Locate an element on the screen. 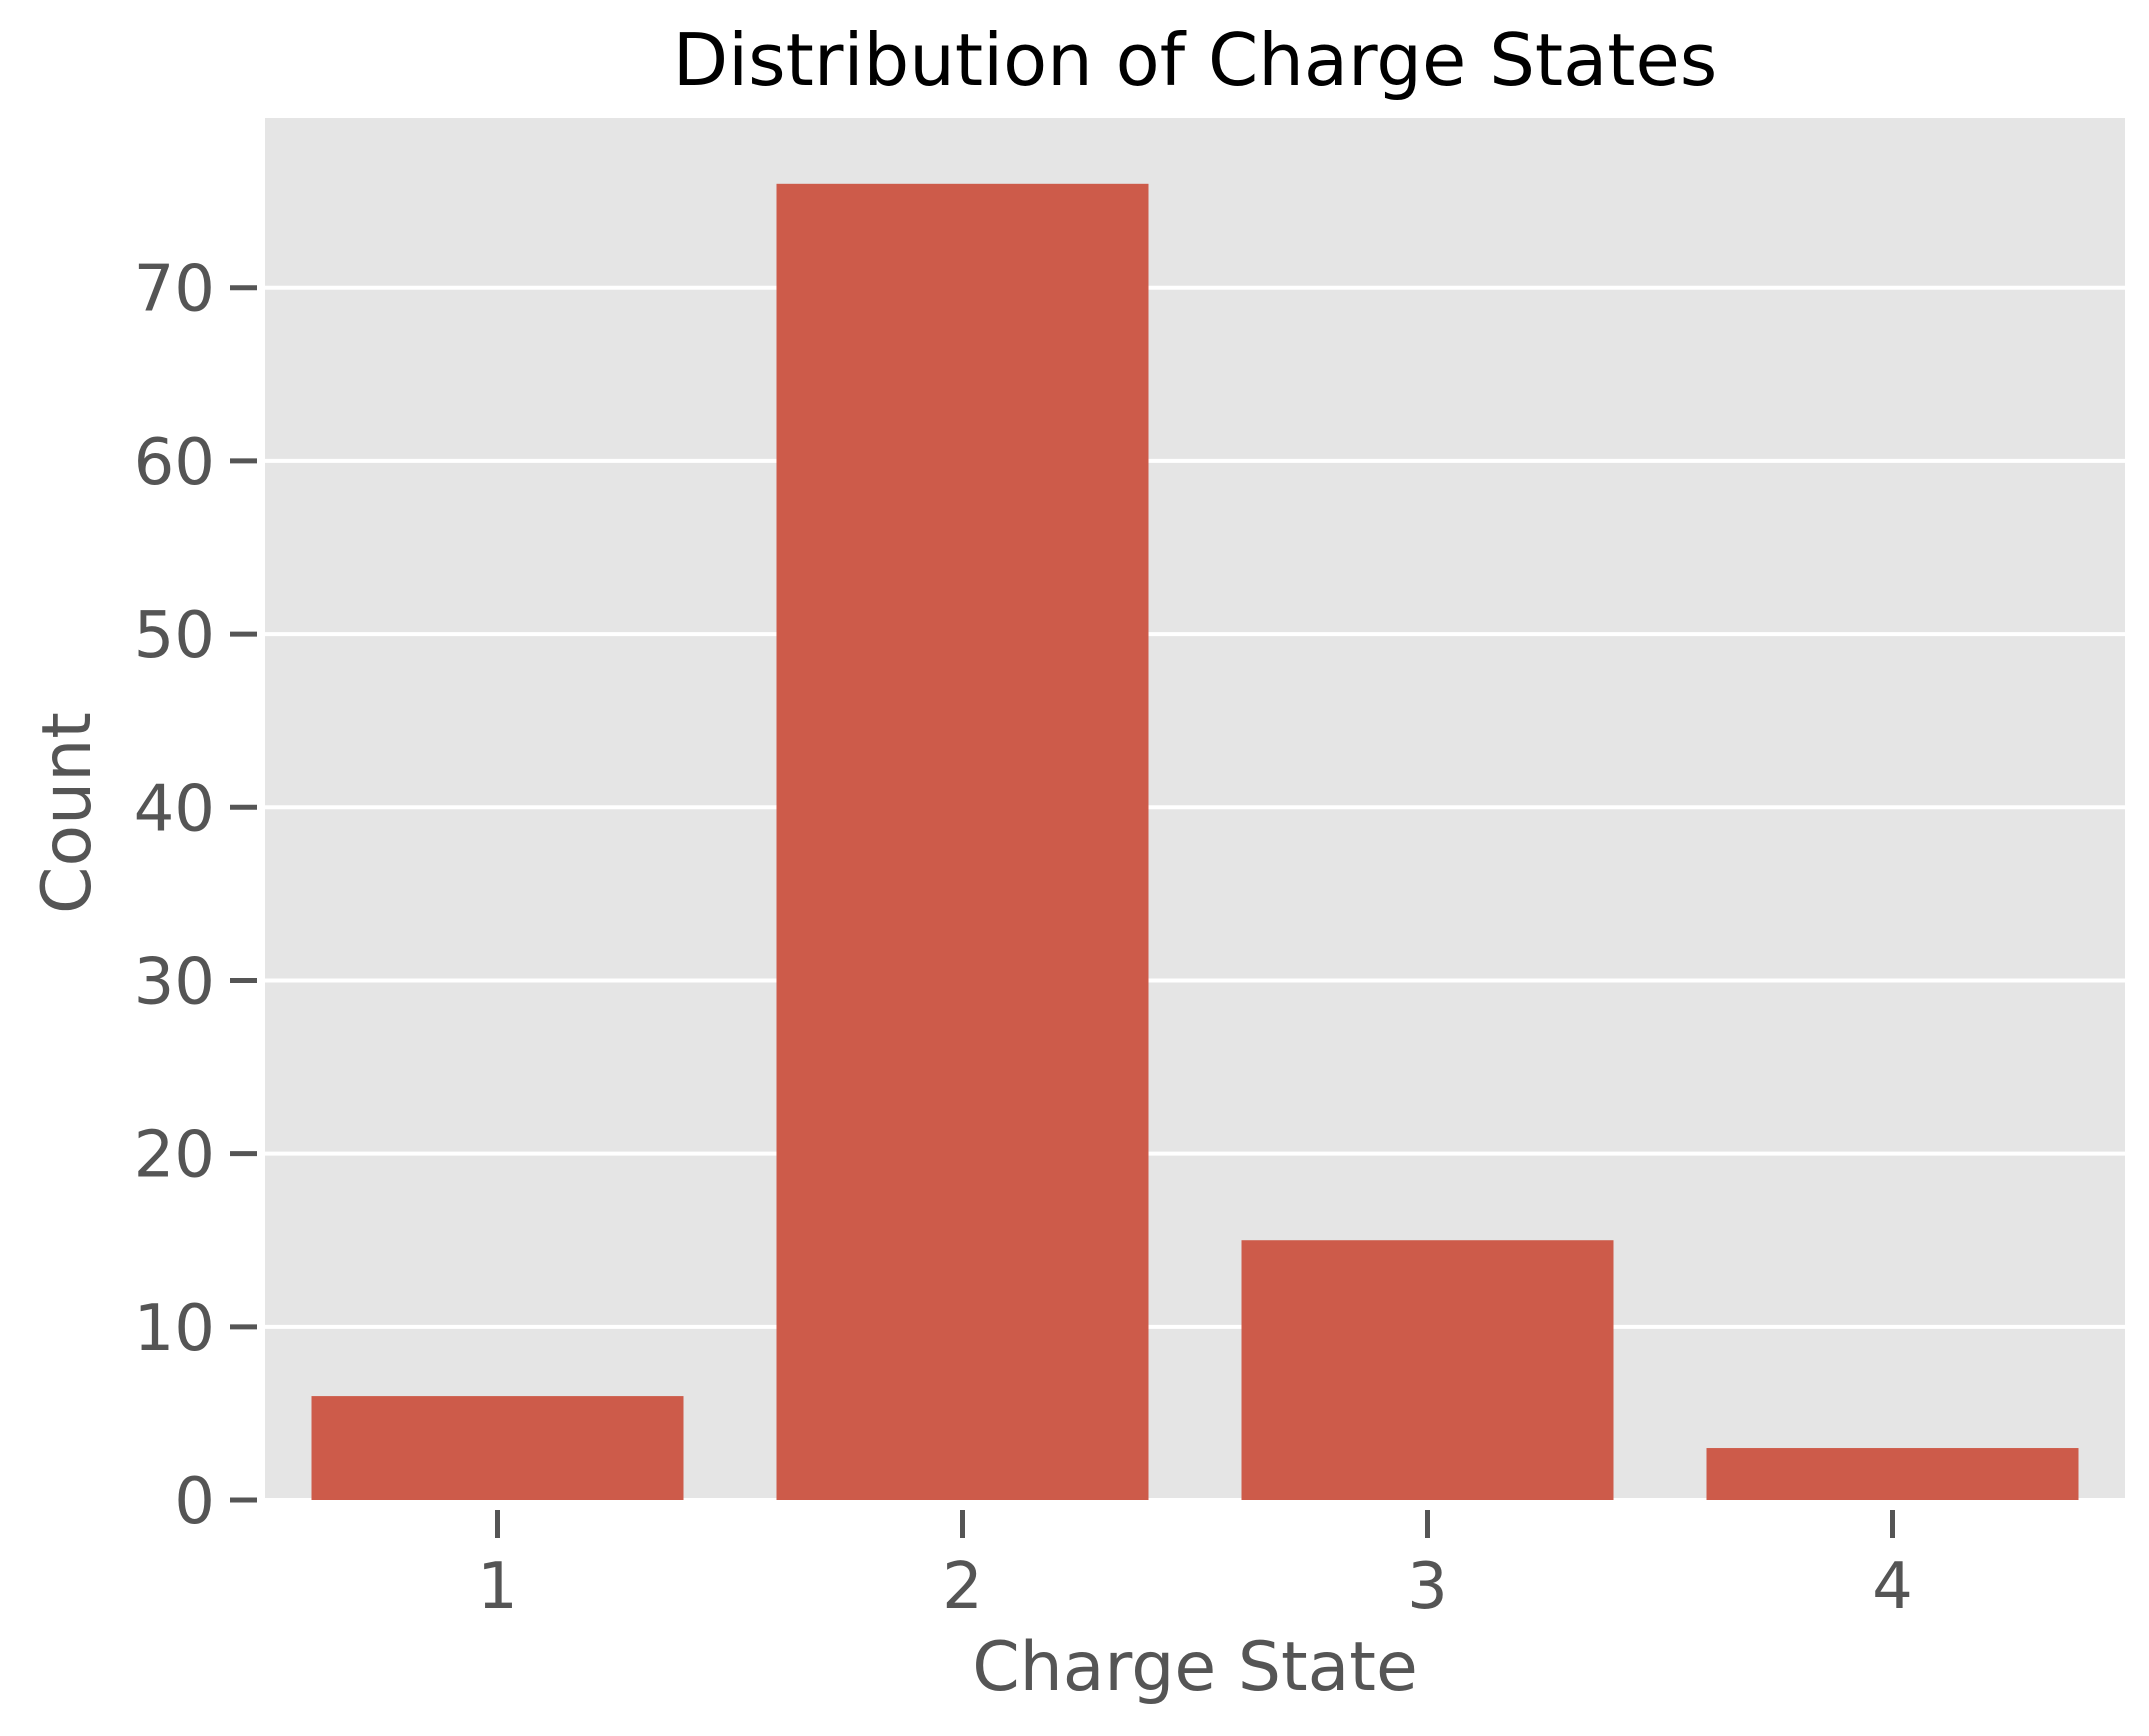  chart-title: Distribution of Charge States is located at coordinates (1195, 60).